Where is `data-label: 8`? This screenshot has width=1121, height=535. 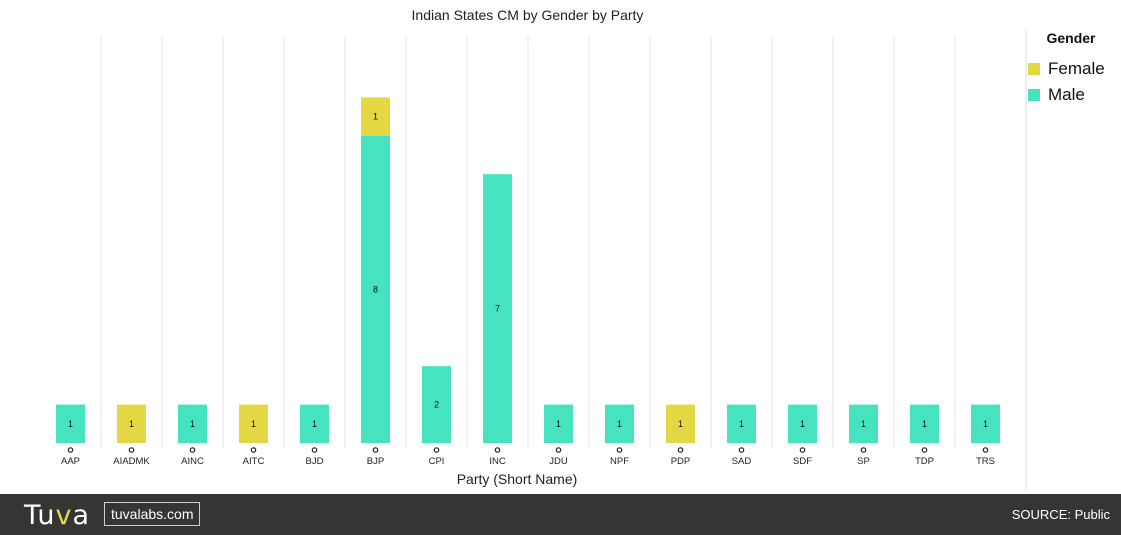 data-label: 8 is located at coordinates (375, 289).